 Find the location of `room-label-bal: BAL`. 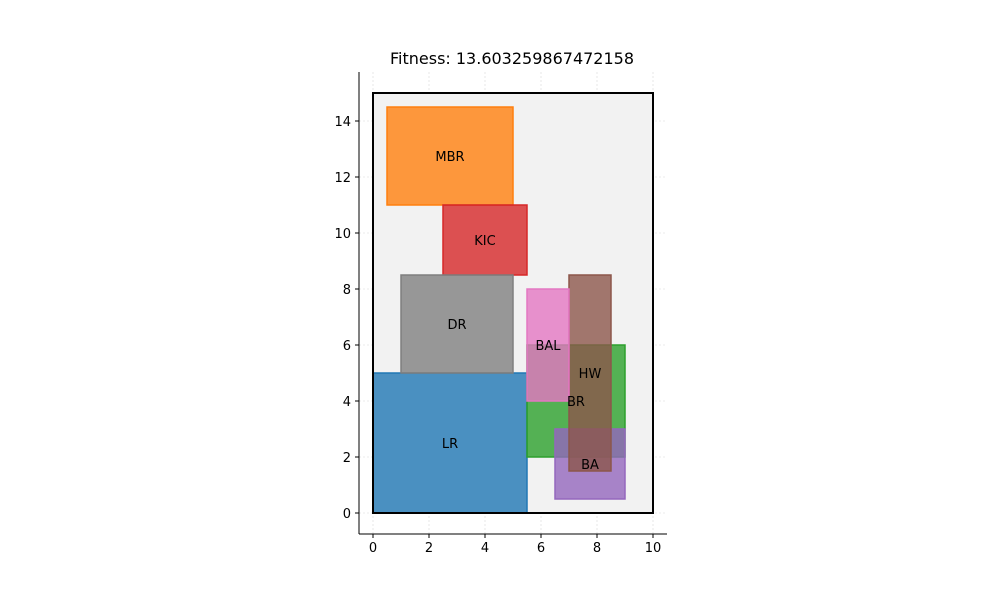

room-label-bal: BAL is located at coordinates (548, 346).